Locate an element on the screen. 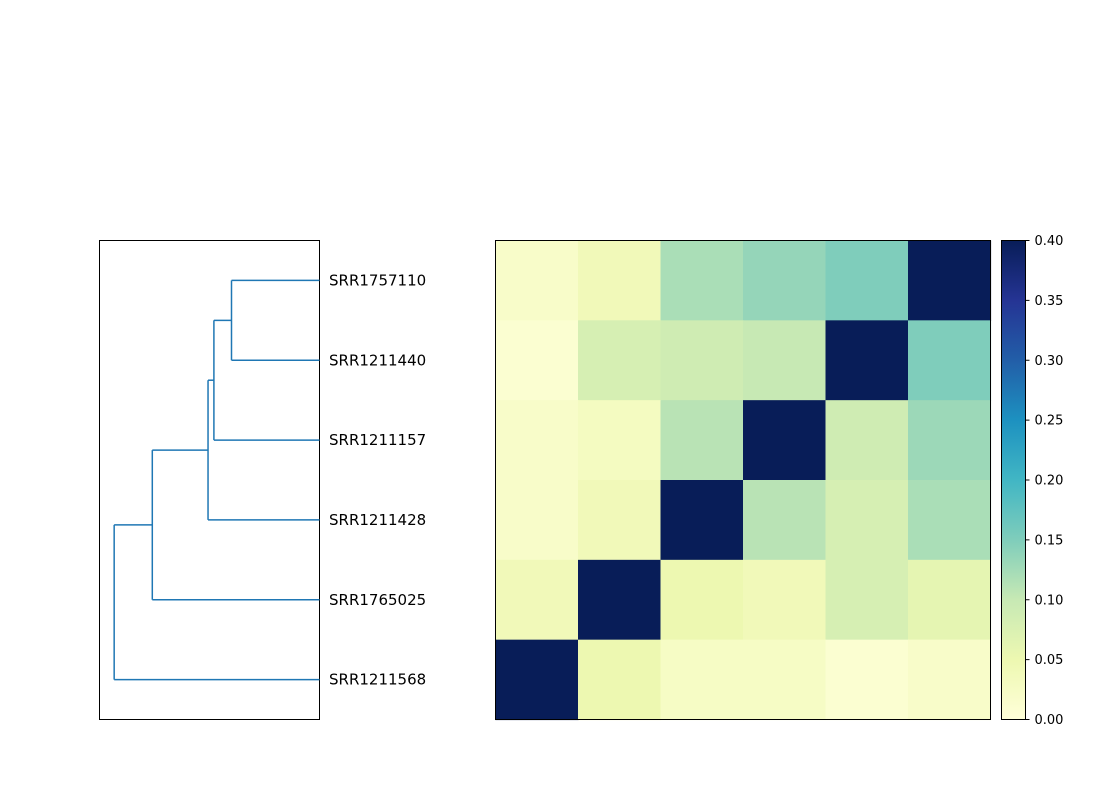 The image size is (1100, 800). row-label: SRR1211428 is located at coordinates (377, 520).